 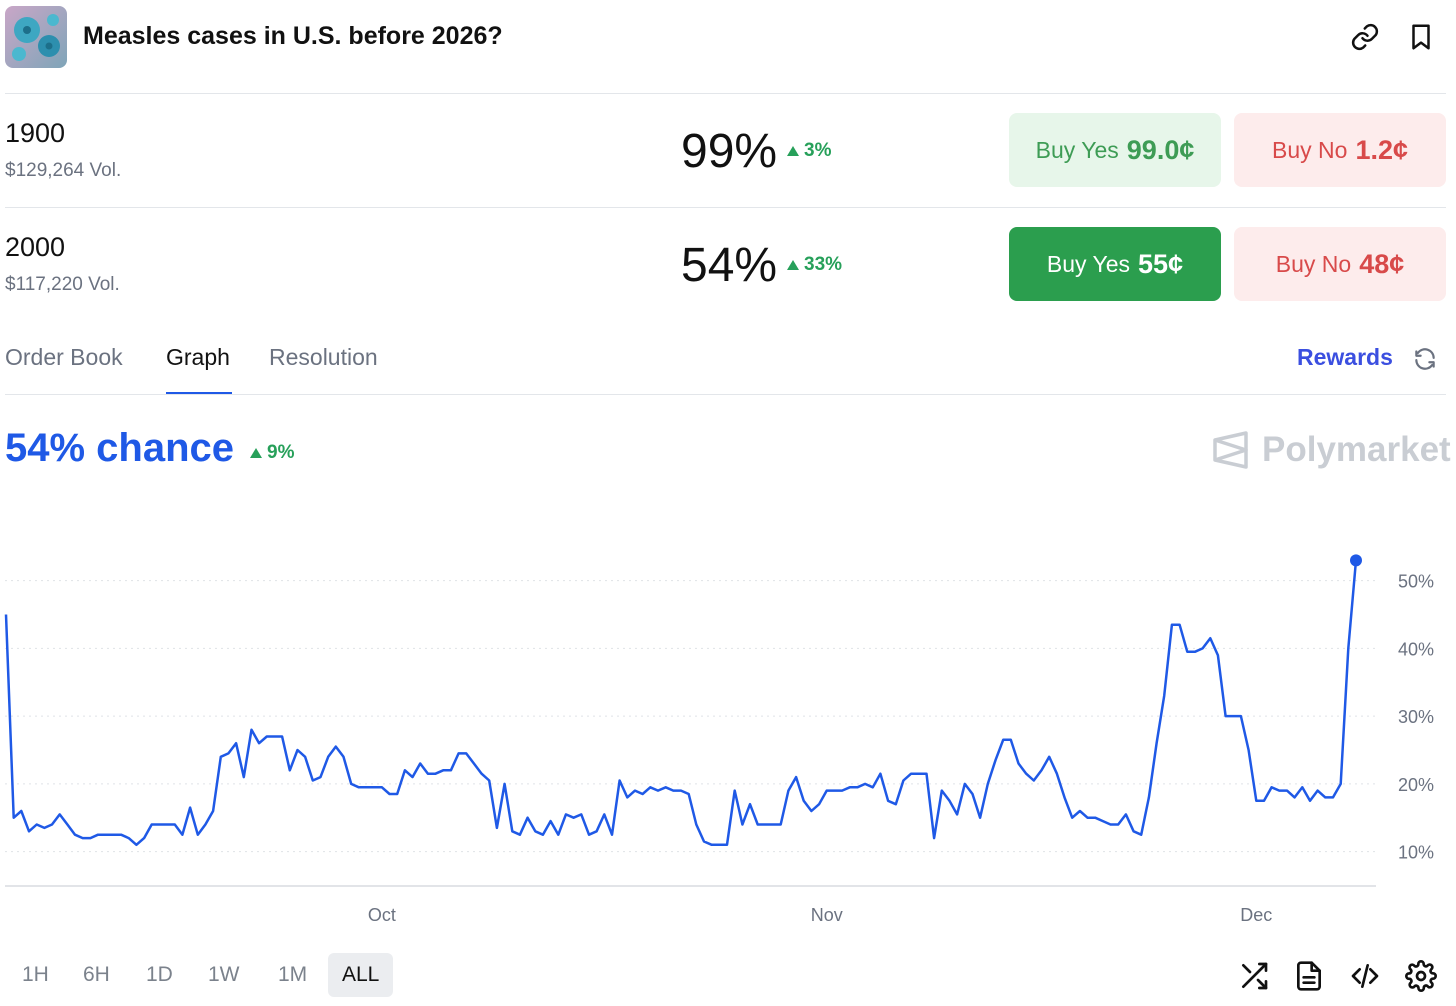 I want to click on buy-yes-button: Buy Yes 99.0¢, so click(x=1115, y=150).